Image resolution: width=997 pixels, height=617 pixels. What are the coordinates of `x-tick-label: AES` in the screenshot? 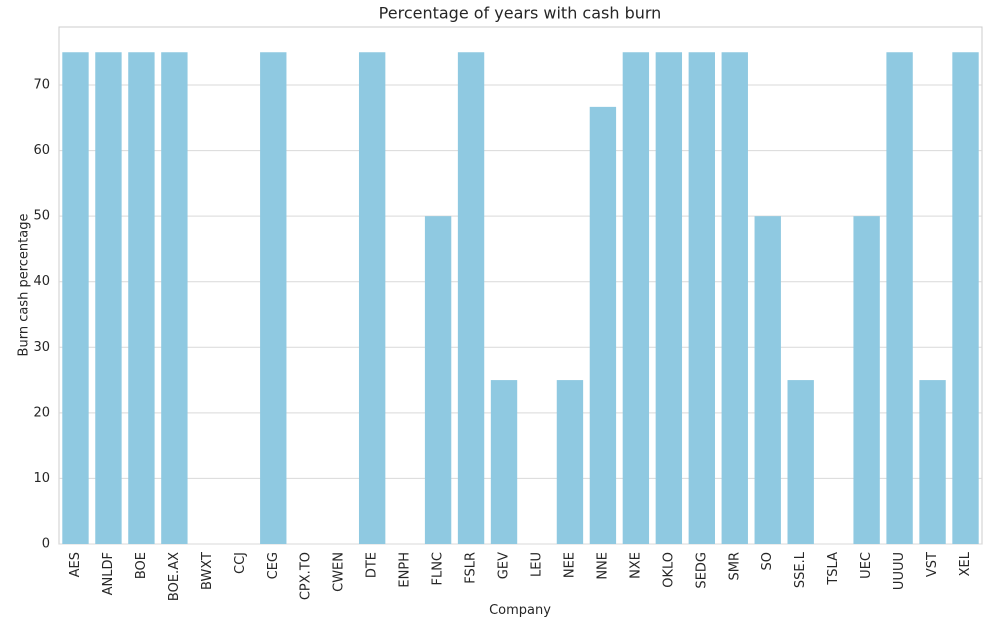 It's located at (75, 564).